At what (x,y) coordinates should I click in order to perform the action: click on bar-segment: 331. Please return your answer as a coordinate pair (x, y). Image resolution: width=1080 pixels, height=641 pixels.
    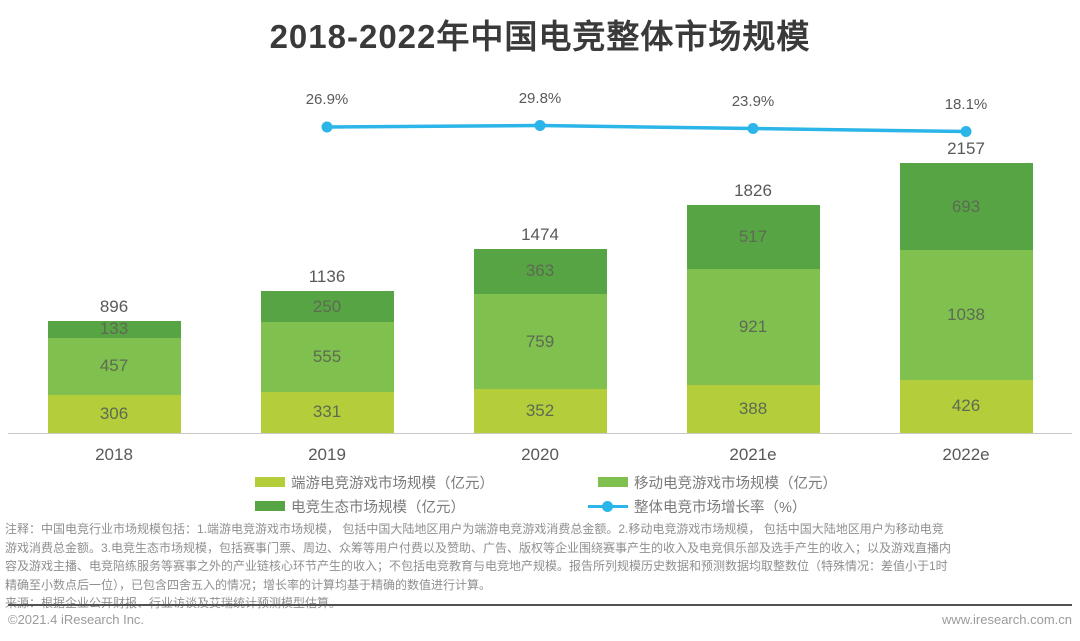
    Looking at the image, I should click on (327, 412).